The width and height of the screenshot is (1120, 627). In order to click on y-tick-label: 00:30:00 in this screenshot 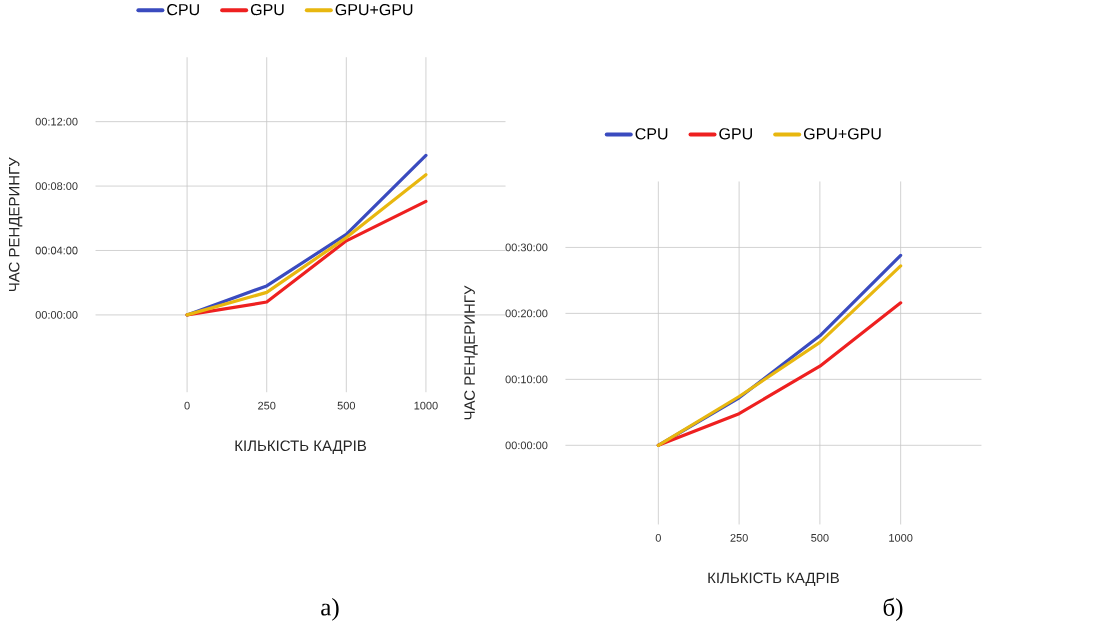, I will do `click(526, 247)`.